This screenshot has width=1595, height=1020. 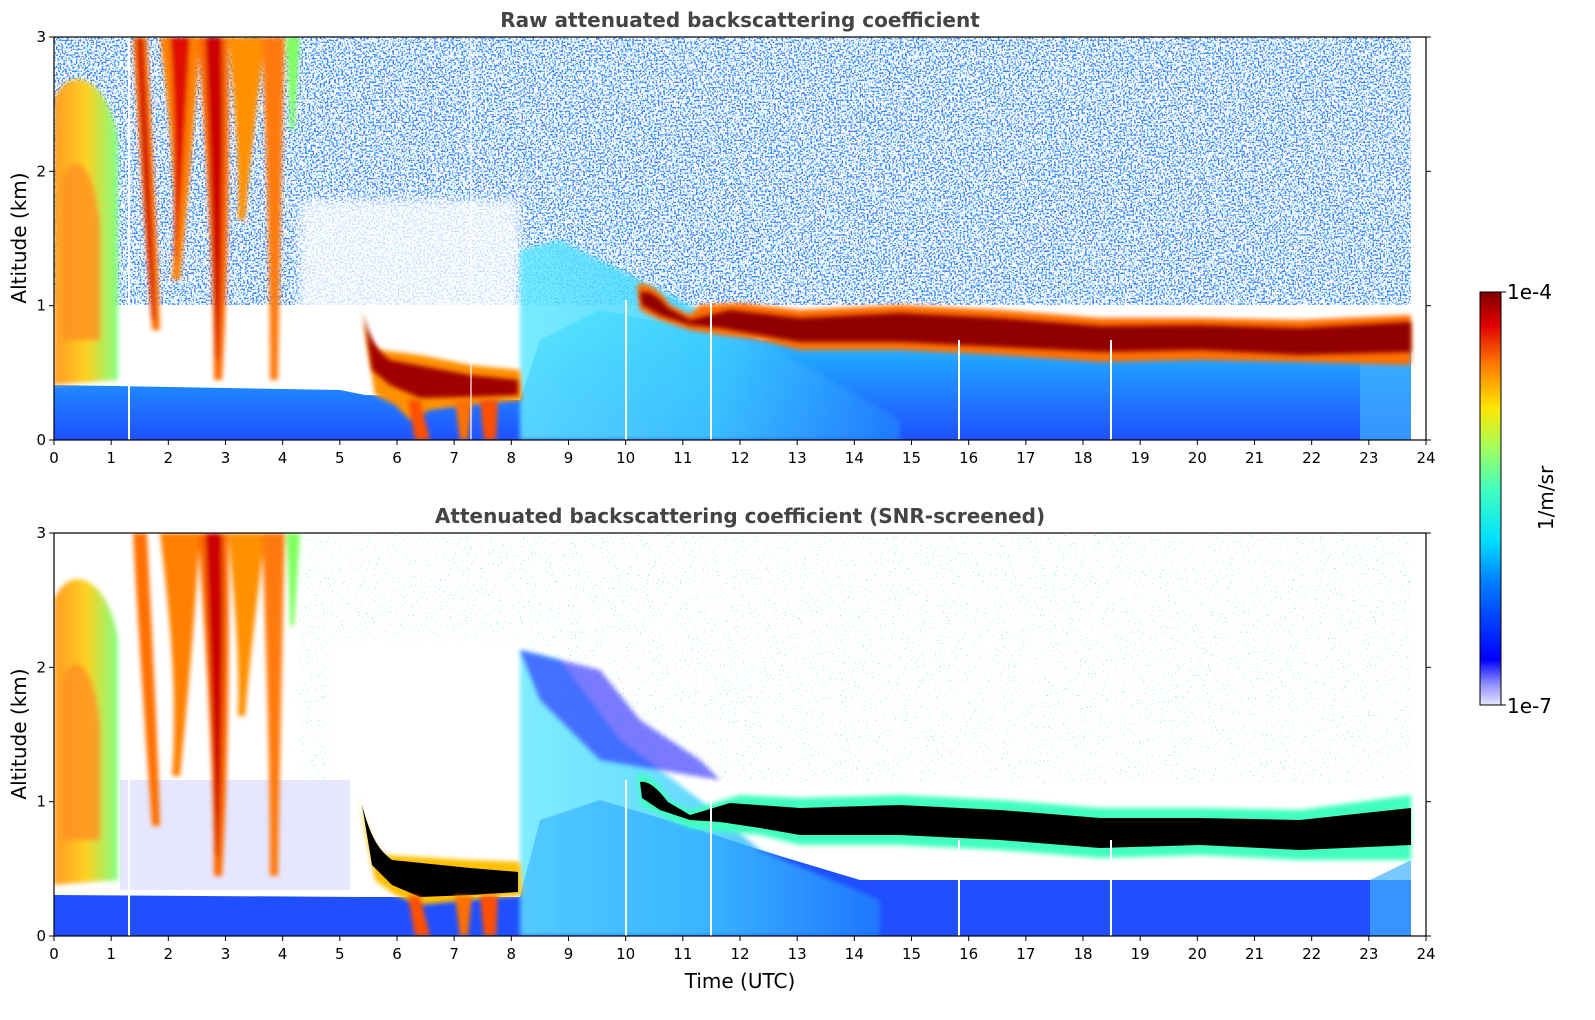 I want to click on colorbar-max-label: 1e-4, so click(x=1529, y=292).